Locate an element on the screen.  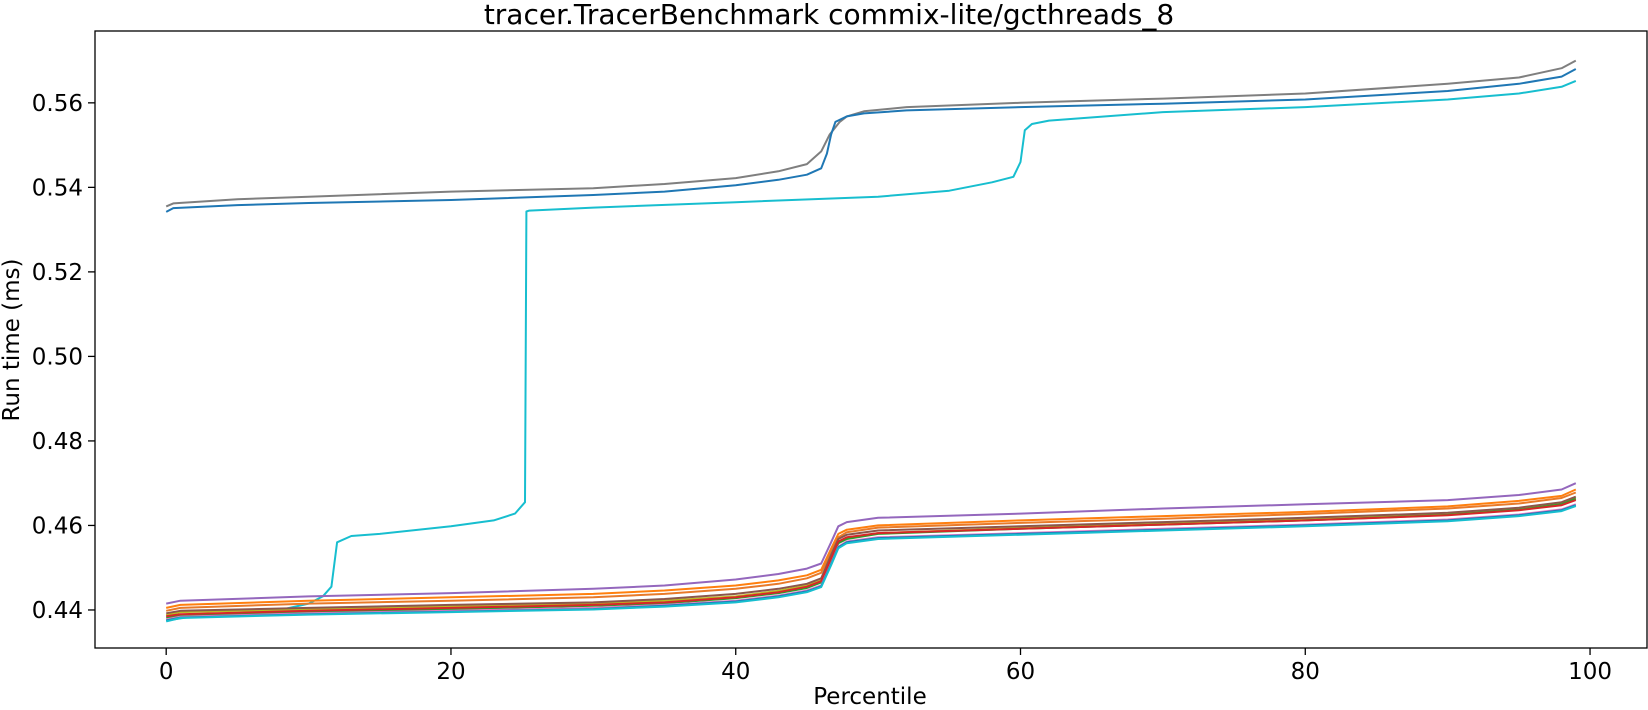
y-tick-label: 0.52 is located at coordinates (57, 273).